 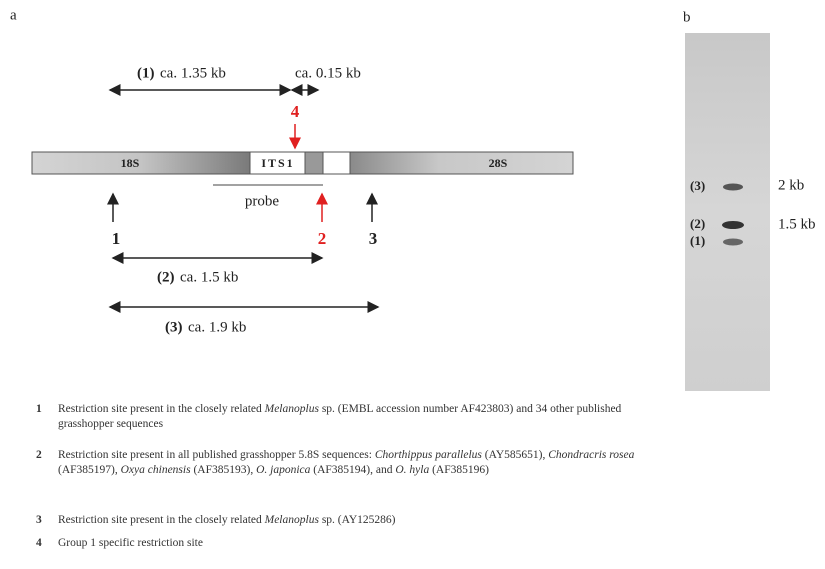 I want to click on site-label: 4, so click(x=295, y=111).